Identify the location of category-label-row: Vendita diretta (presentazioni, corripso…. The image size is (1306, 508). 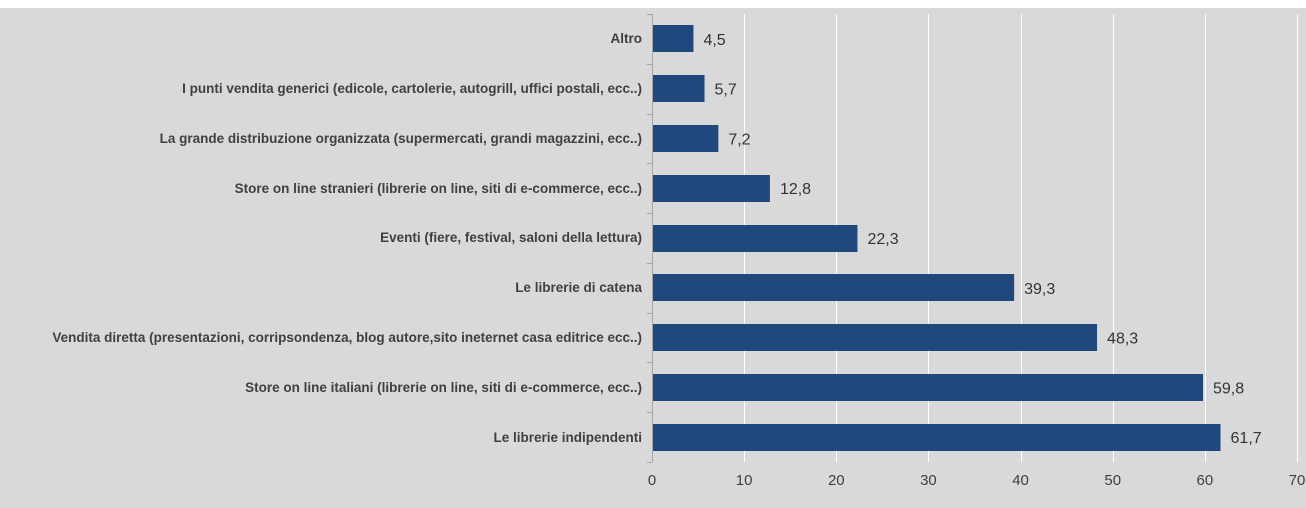
(321, 338).